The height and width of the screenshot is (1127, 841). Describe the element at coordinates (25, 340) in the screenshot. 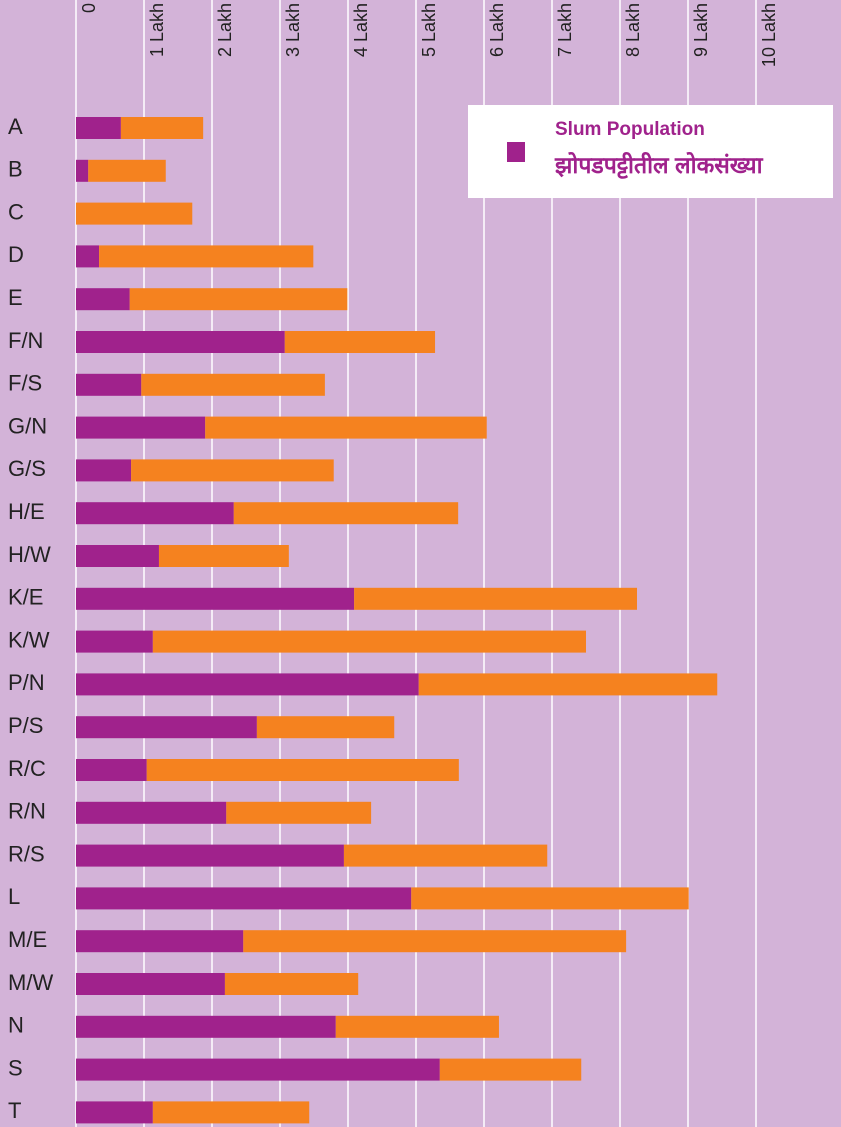

I see `category-label: F/N` at that location.